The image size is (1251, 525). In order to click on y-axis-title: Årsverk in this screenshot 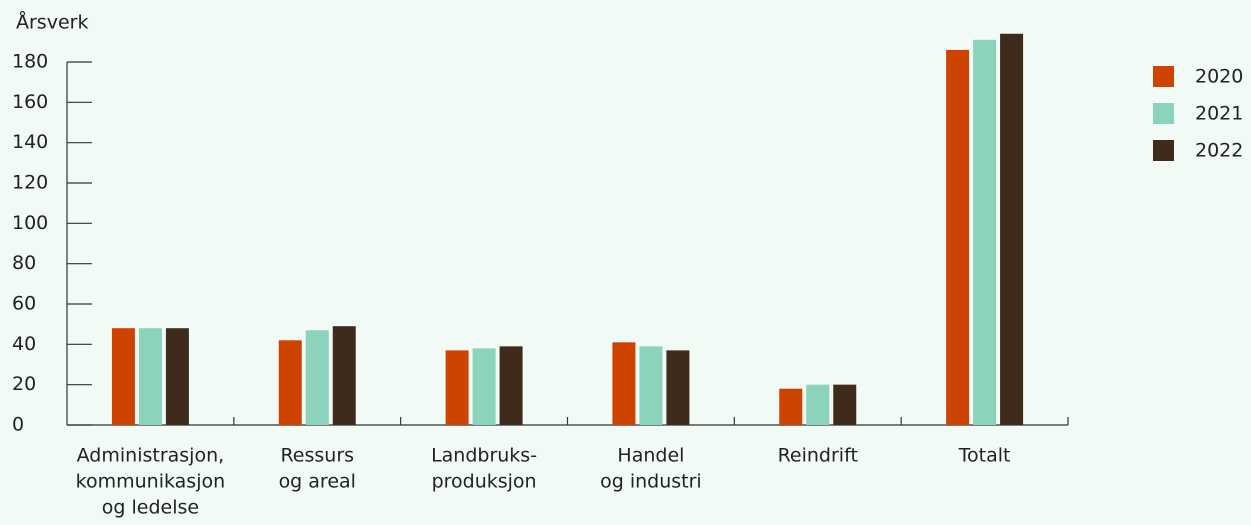, I will do `click(52, 22)`.